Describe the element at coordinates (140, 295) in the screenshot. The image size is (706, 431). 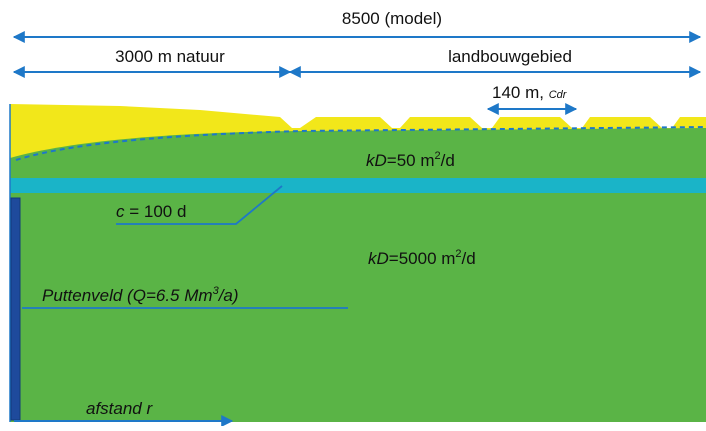
I see `wellfield-label: Puttenveld (Q=6.5 Mm3/a)` at that location.